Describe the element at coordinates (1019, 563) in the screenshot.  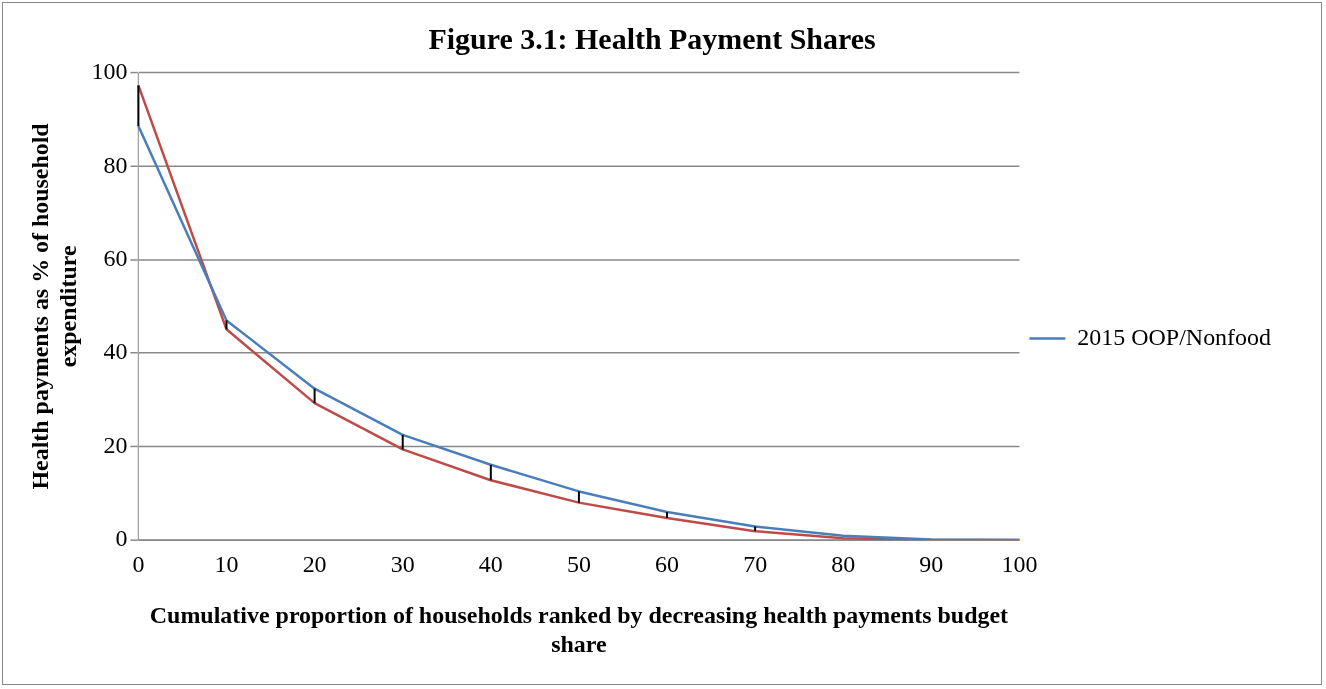
I see `x-tick-label: 100` at that location.